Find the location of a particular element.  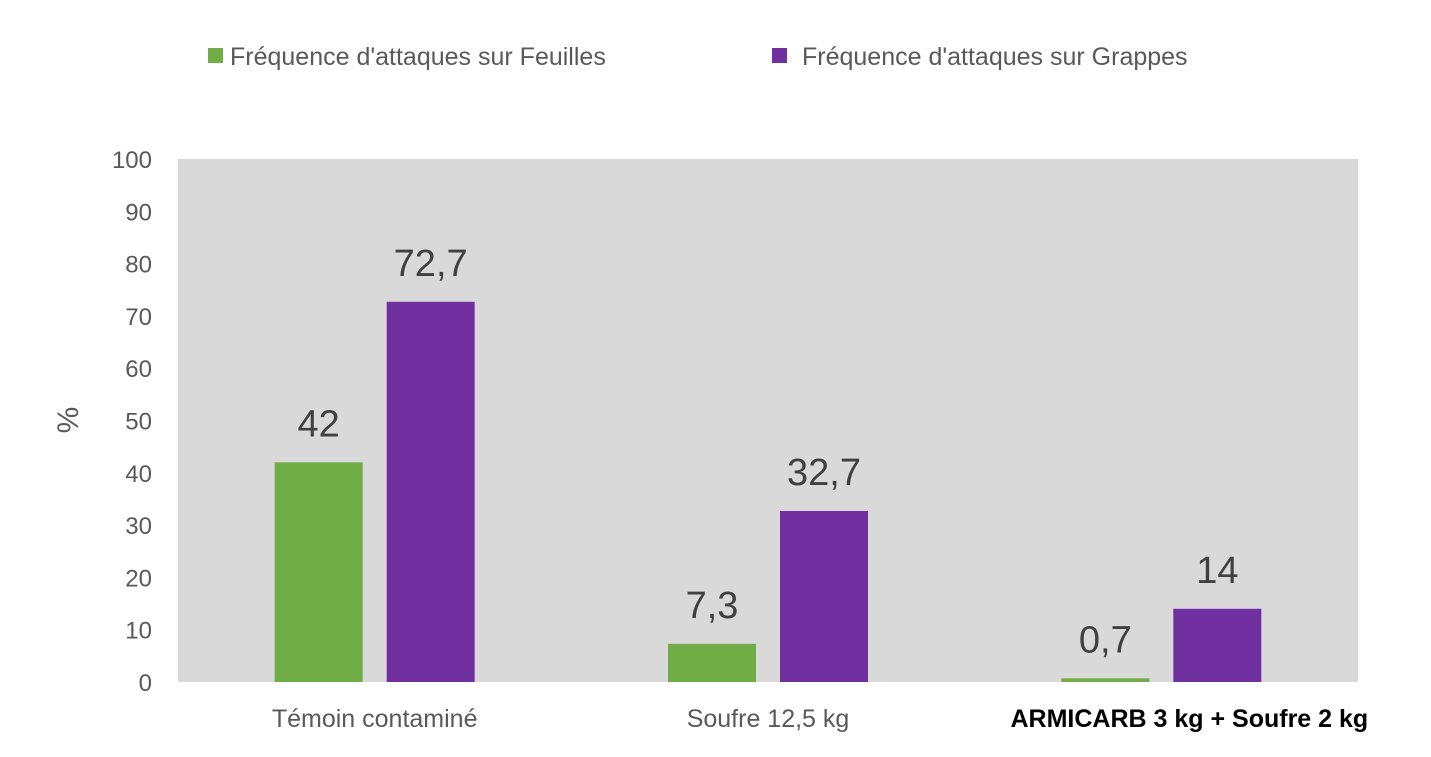

y-tick-label: 100 is located at coordinates (132, 160).